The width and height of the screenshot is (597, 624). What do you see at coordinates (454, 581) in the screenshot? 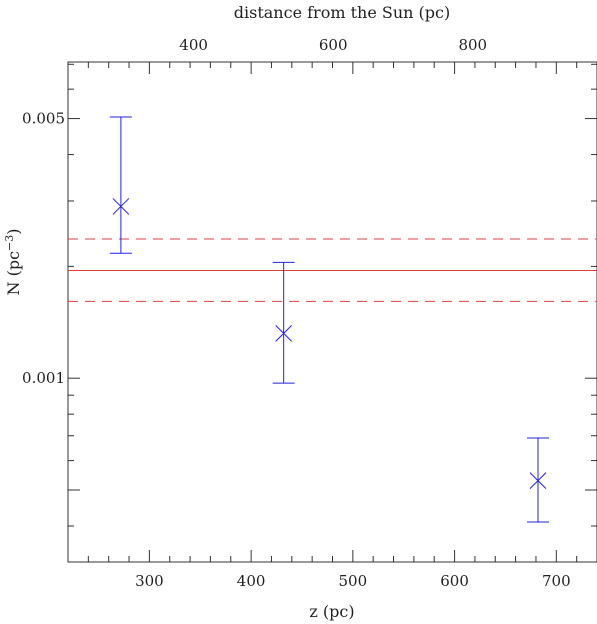
I see `x-tick-label: 600` at bounding box center [454, 581].